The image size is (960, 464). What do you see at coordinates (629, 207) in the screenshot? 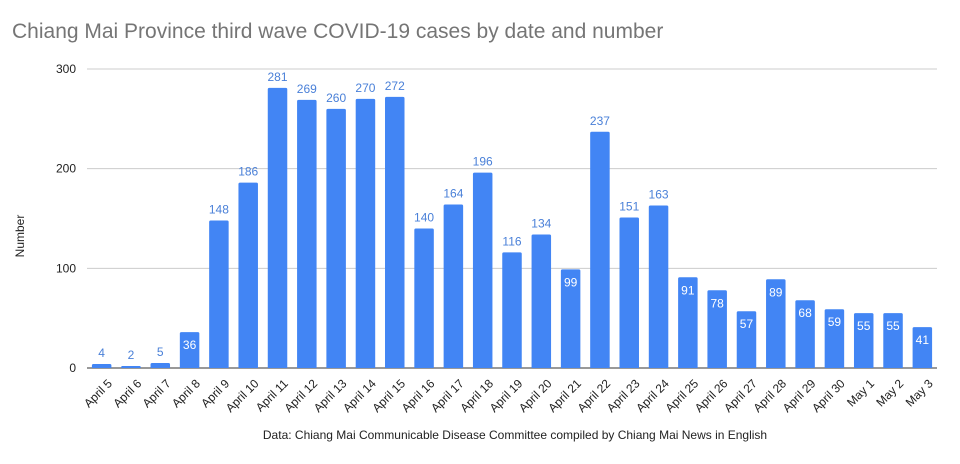
I see `data-label: 151` at bounding box center [629, 207].